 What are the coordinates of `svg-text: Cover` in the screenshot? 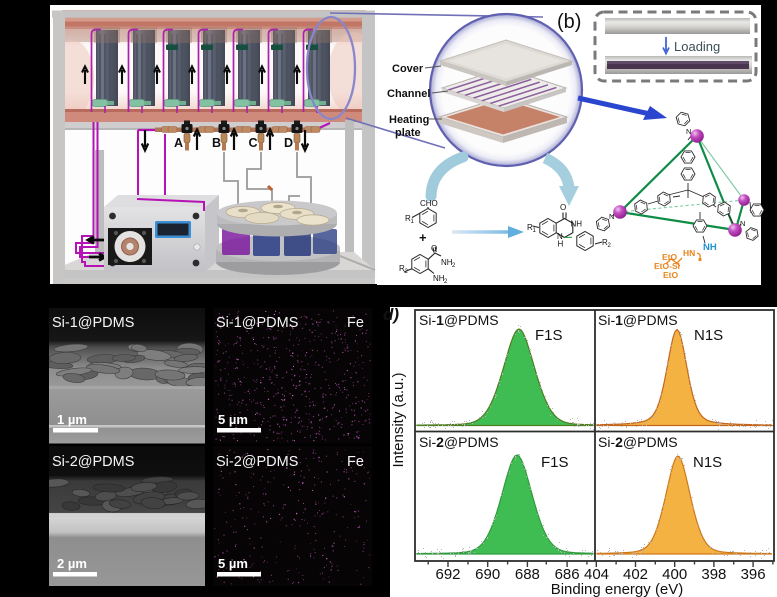 It's located at (408, 69).